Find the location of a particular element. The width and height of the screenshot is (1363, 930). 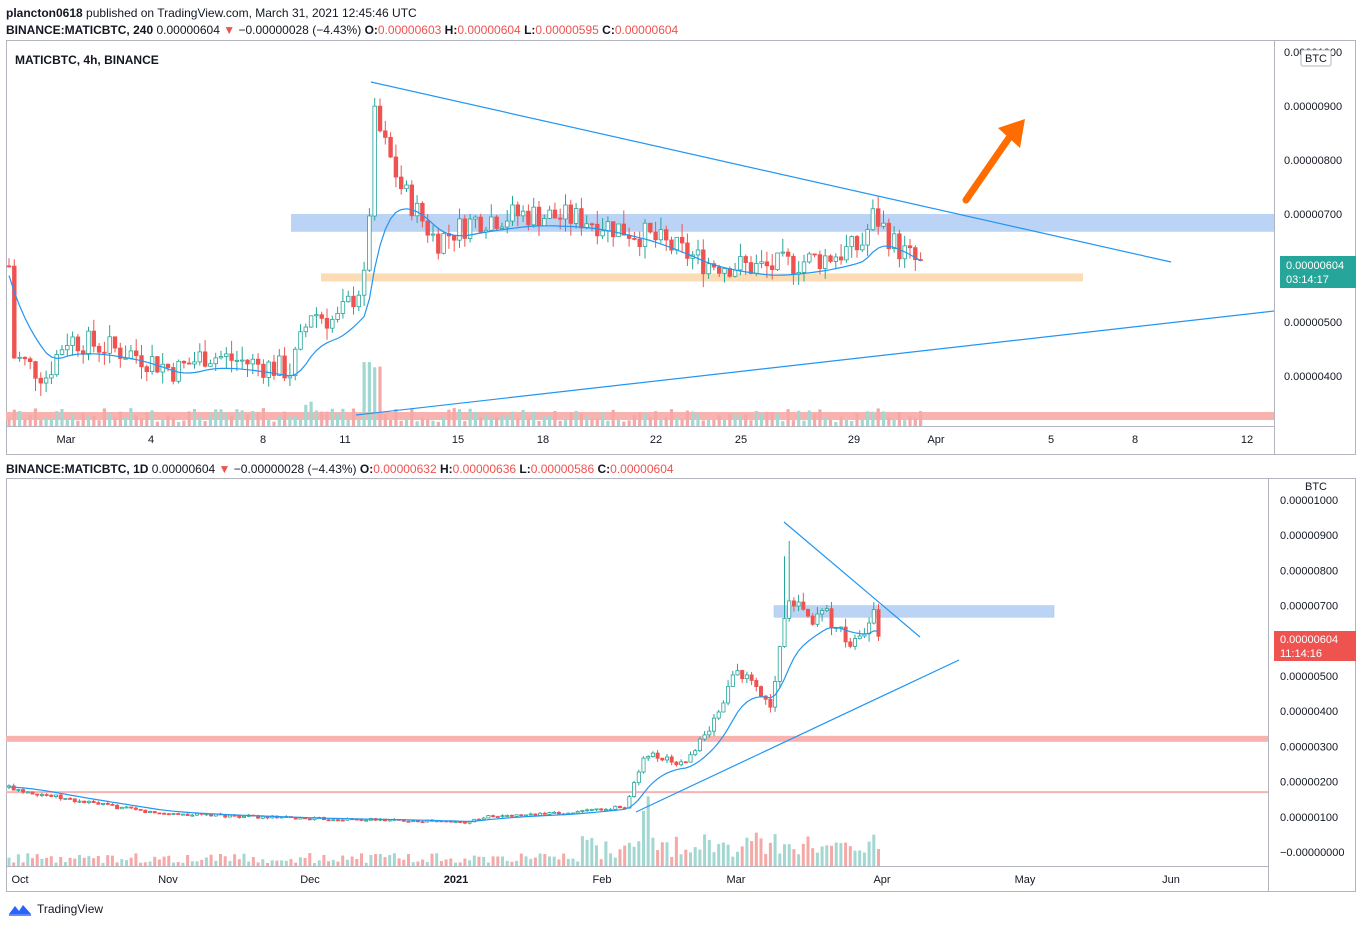

support-zone is located at coordinates (702, 277).